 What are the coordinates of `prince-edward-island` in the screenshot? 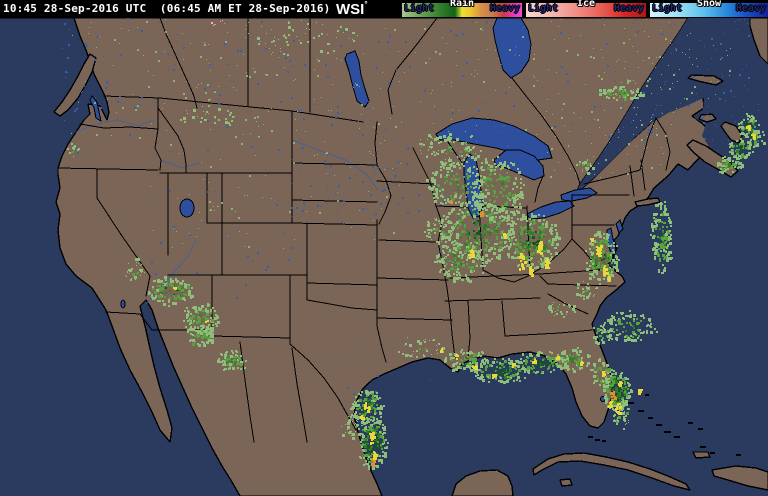 It's located at (707, 118).